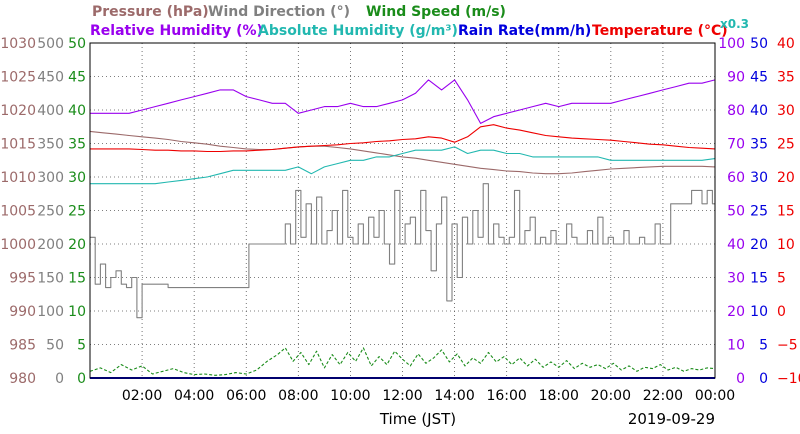 This screenshot has width=800, height=434. Describe the element at coordinates (663, 396) in the screenshot. I see `x-tick-label: 22:00` at that location.